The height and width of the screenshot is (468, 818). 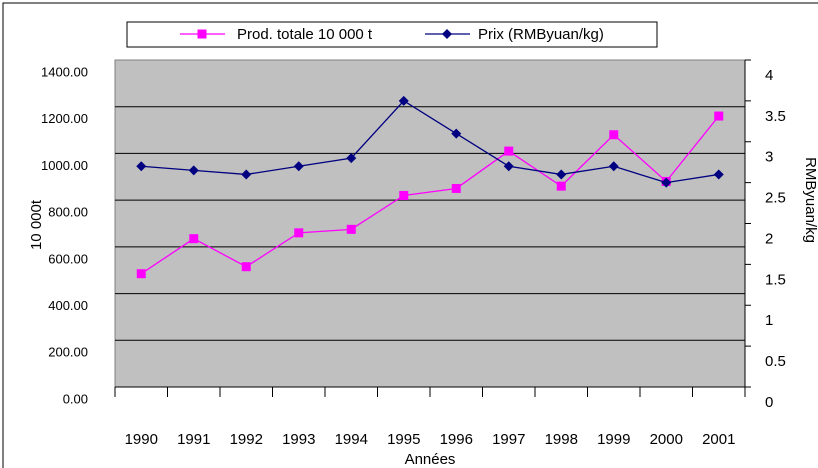 What do you see at coordinates (456, 439) in the screenshot?
I see `x-tick-label: 1996` at bounding box center [456, 439].